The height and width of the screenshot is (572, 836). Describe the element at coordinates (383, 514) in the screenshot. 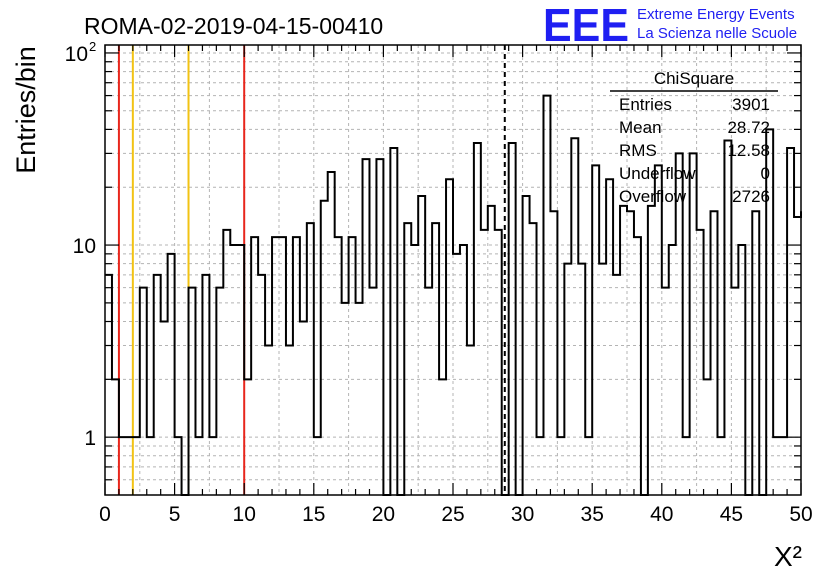

I see `x-tick-label: 20` at that location.